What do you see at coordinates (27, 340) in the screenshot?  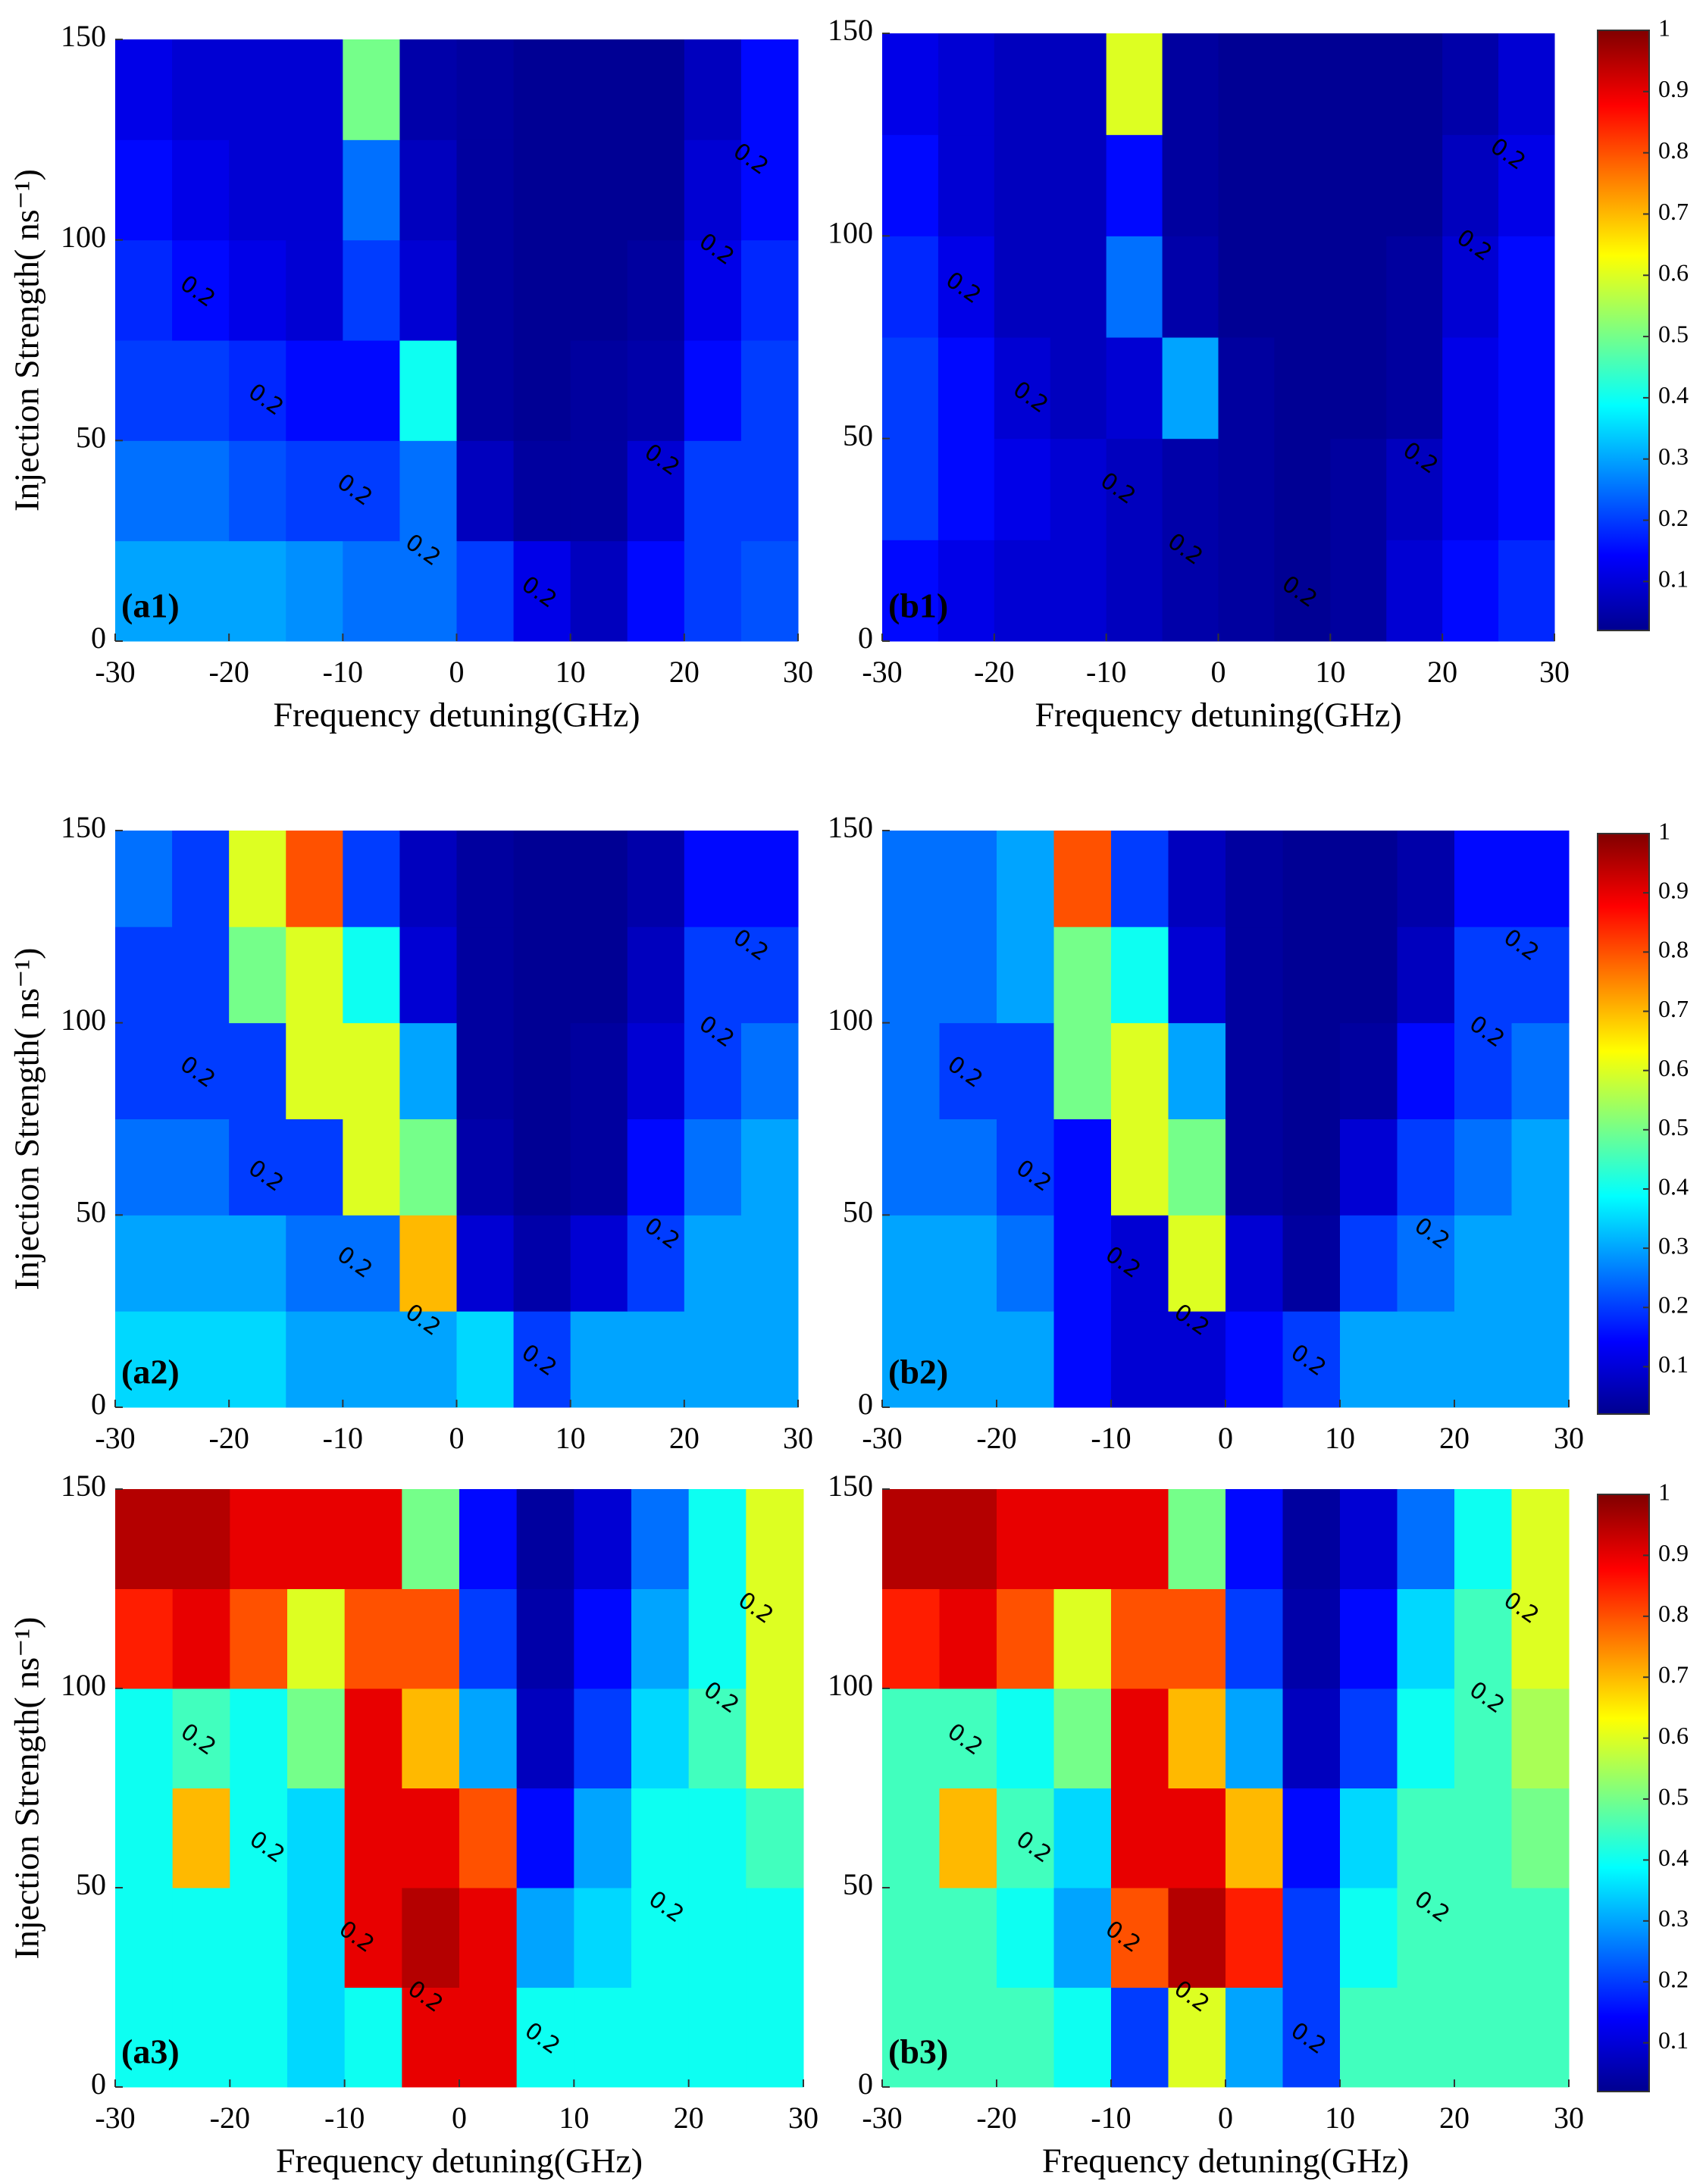 I see `y-axis-label: Injection Strength( ns⁻¹)` at bounding box center [27, 340].